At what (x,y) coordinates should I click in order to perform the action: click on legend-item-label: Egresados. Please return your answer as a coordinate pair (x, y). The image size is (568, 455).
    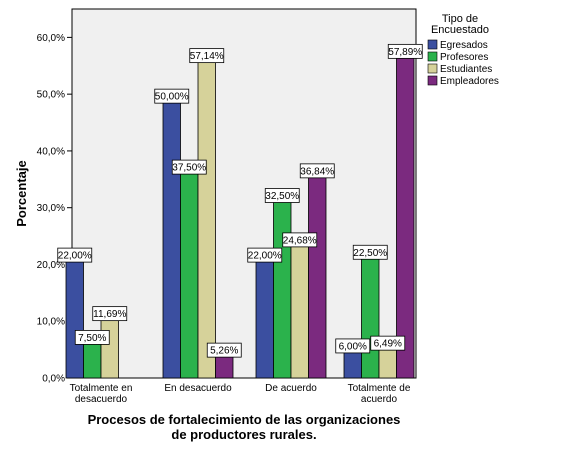
    Looking at the image, I should click on (464, 45).